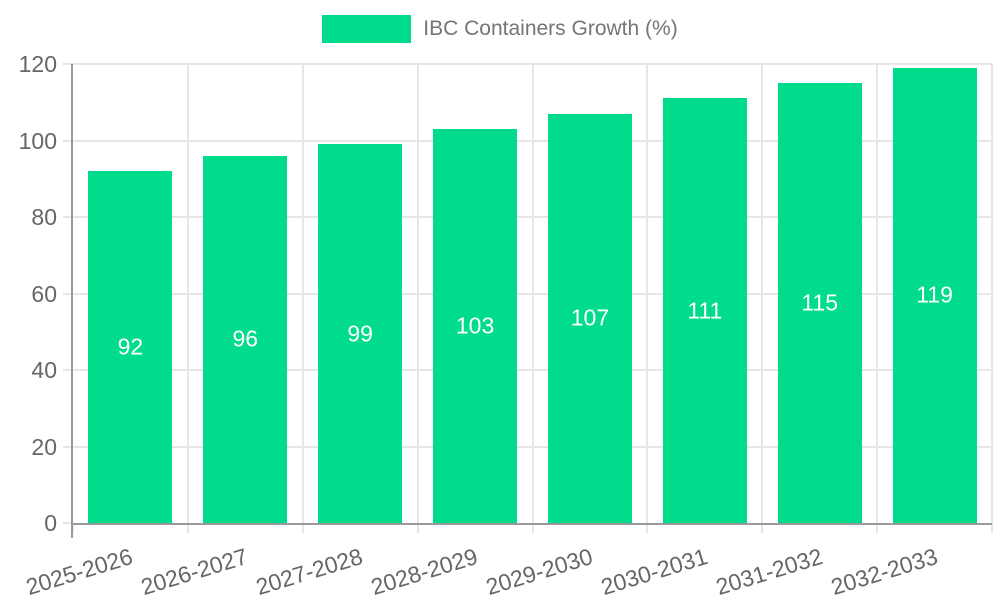 This screenshot has width=1000, height=600. What do you see at coordinates (769, 571) in the screenshot?
I see `x-axis-tick-label: 2031-2032` at bounding box center [769, 571].